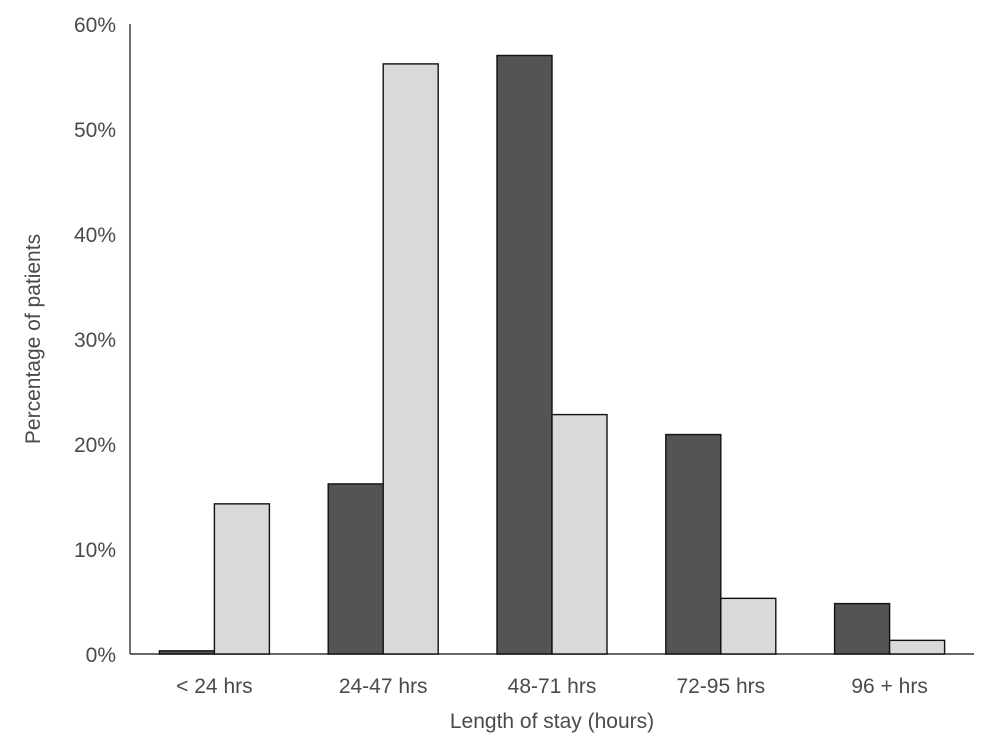 Image resolution: width=986 pixels, height=749 pixels. I want to click on y-tick-label: 30%, so click(95, 340).